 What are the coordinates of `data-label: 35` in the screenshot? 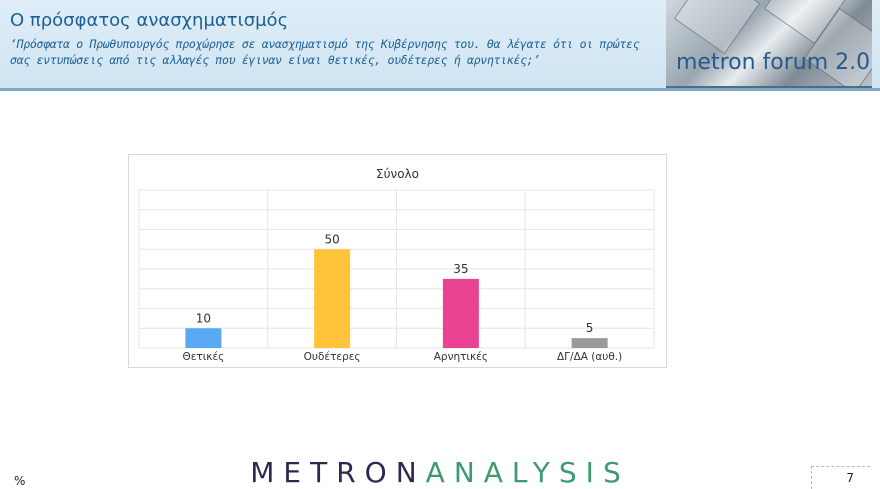 It's located at (460, 269).